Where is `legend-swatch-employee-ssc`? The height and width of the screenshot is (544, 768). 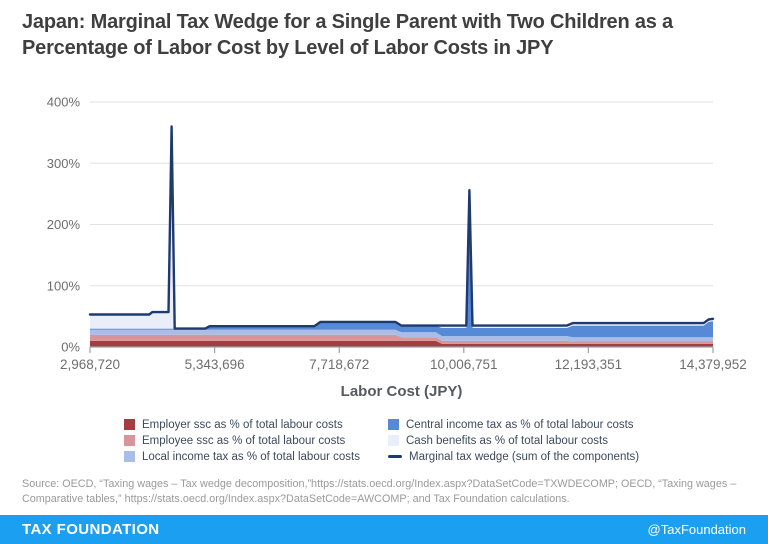
legend-swatch-employee-ssc is located at coordinates (129, 440).